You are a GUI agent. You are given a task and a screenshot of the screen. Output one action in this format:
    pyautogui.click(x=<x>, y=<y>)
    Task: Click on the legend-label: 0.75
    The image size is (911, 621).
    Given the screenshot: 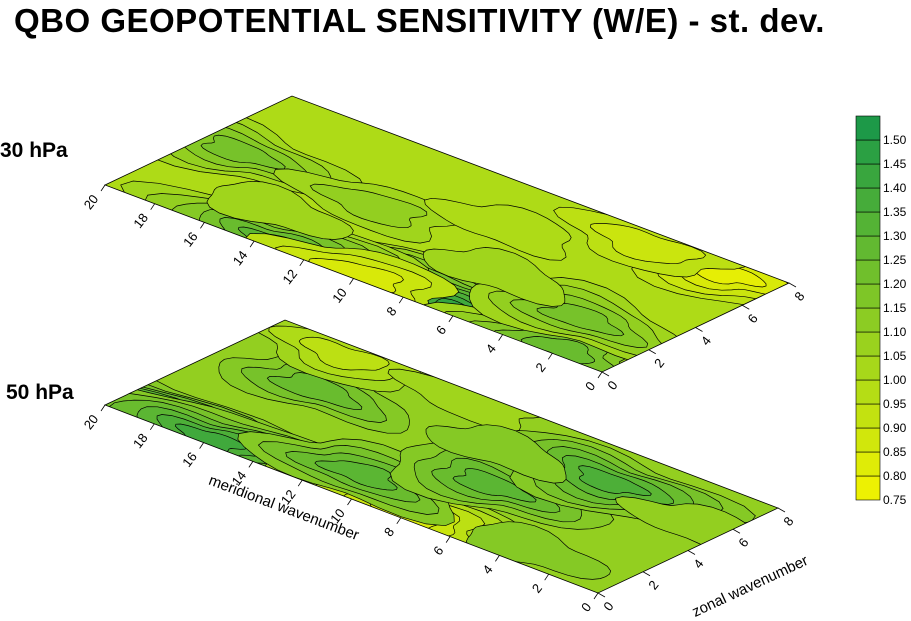 What is the action you would take?
    pyautogui.click(x=895, y=500)
    